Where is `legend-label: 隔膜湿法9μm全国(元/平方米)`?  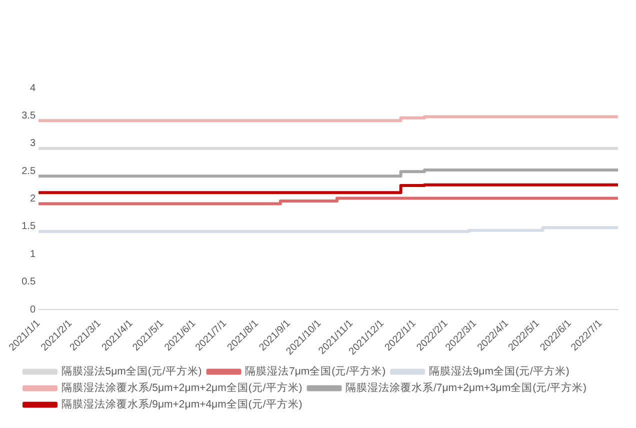 legend-label: 隔膜湿法9μm全国(元/平方米) is located at coordinates (499, 371).